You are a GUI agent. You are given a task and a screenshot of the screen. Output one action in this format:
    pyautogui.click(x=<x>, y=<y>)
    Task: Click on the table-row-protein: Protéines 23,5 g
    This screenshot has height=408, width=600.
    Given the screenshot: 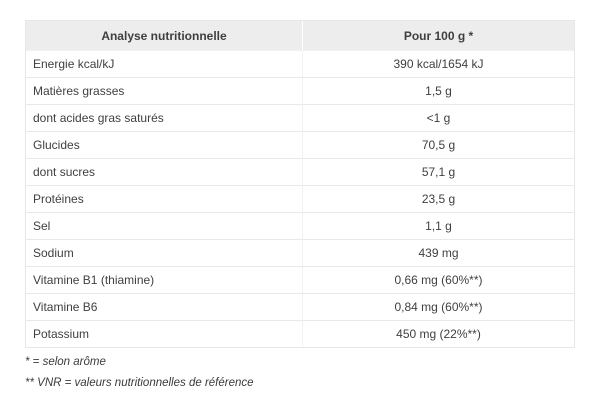 What is the action you would take?
    pyautogui.click(x=300, y=198)
    